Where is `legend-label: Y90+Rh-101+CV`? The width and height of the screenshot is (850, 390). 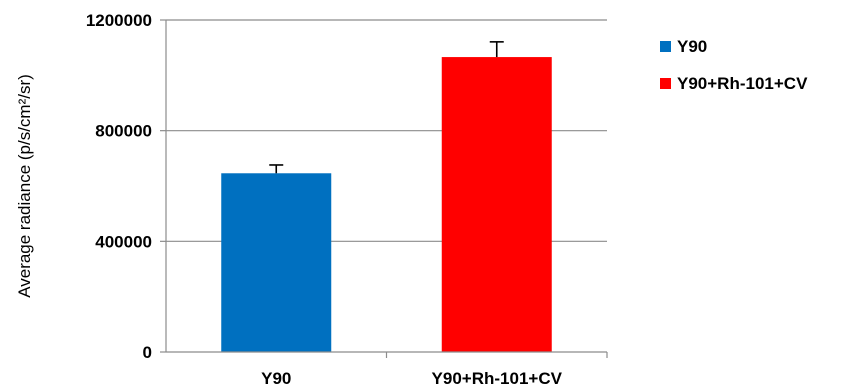
legend-label: Y90+Rh-101+CV is located at coordinates (742, 83).